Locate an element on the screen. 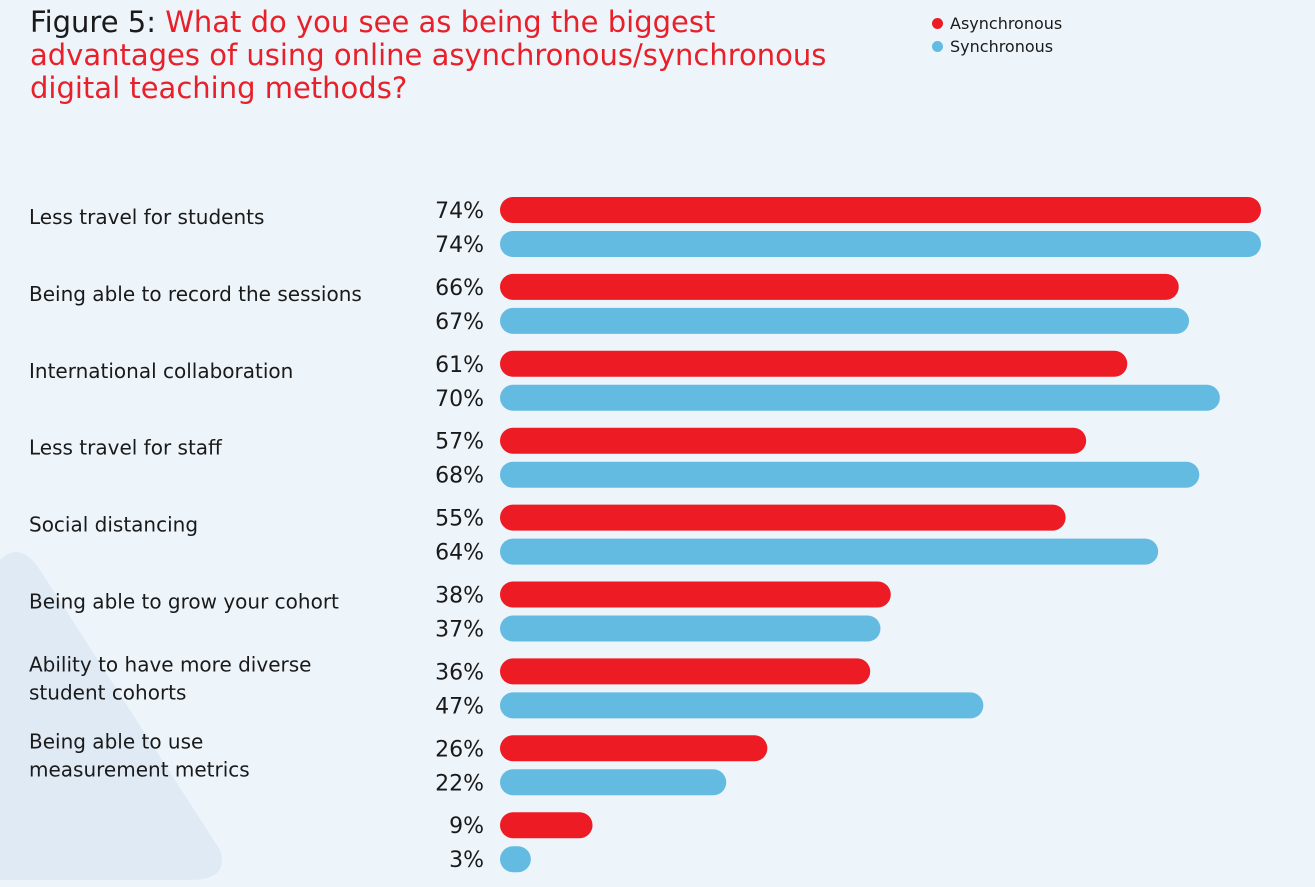 The image size is (1315, 887). legend-item-asynchronous: Asynchronous is located at coordinates (997, 23).